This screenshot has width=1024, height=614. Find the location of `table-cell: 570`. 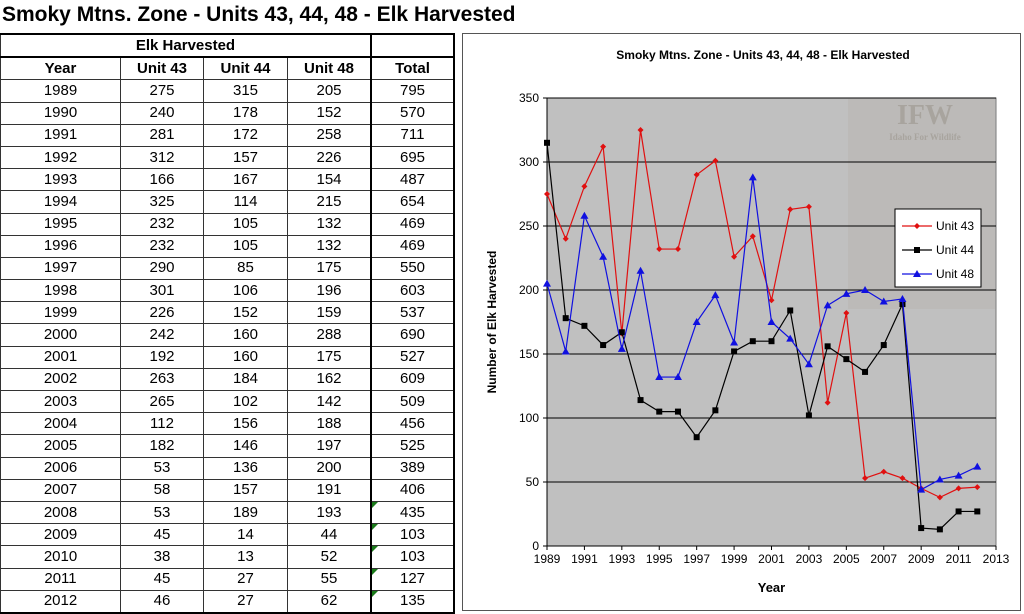

table-cell: 570 is located at coordinates (412, 113).